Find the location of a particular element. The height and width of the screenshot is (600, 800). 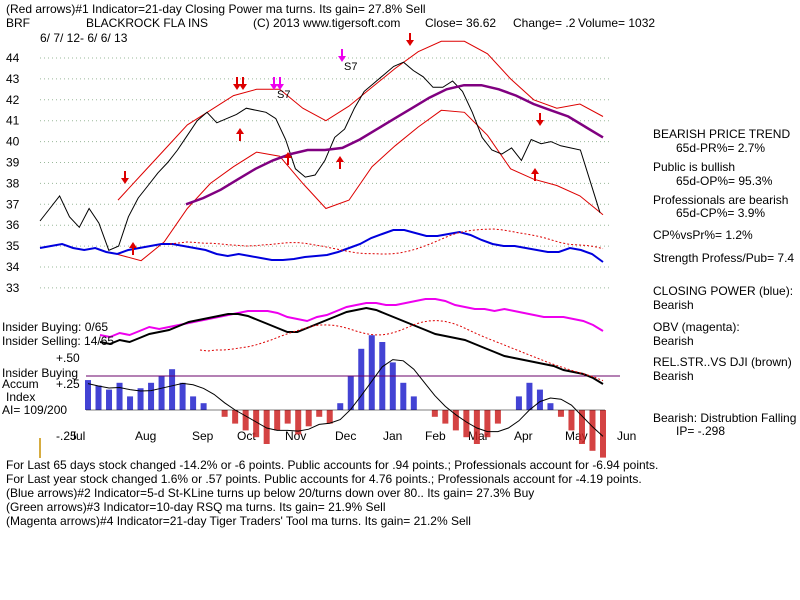

price-tick-label: 38 is located at coordinates (13, 183).